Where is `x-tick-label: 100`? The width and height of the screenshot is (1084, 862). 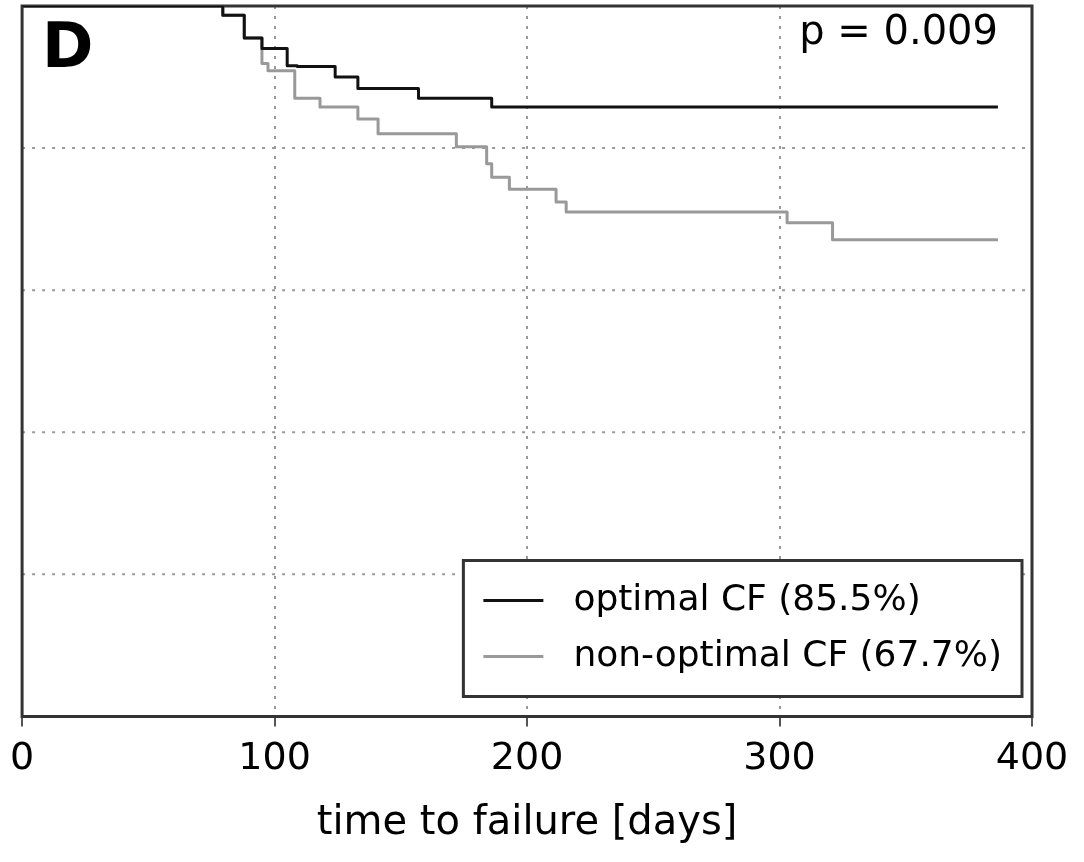 x-tick-label: 100 is located at coordinates (274, 756).